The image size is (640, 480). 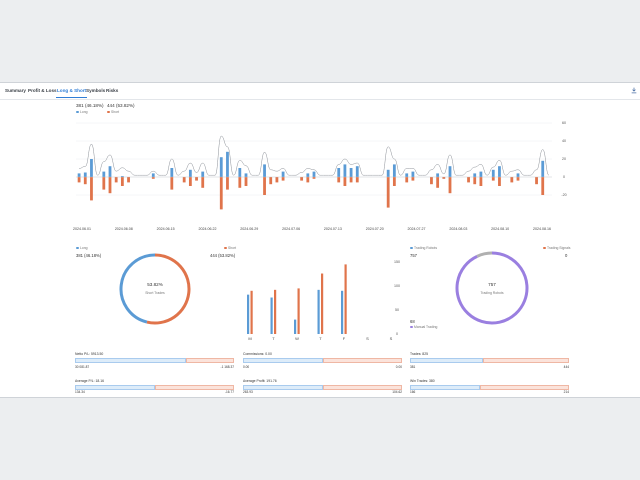 What do you see at coordinates (419, 354) in the screenshot?
I see `stat-title: Trades: 825` at bounding box center [419, 354].